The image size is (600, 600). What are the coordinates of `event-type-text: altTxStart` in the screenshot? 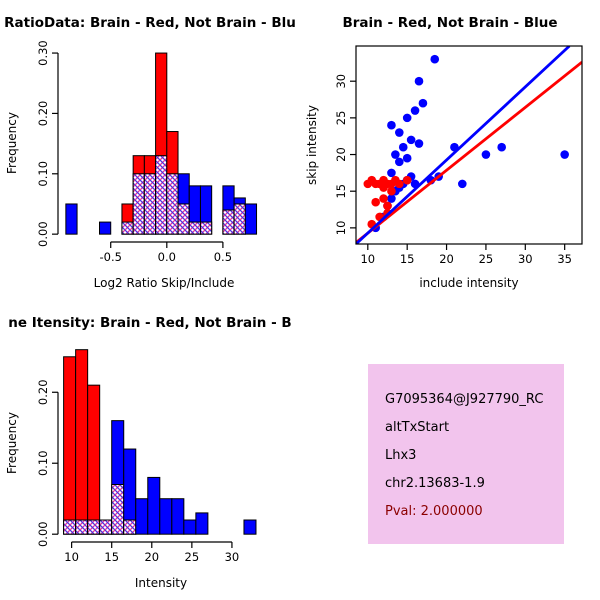 It's located at (417, 427).